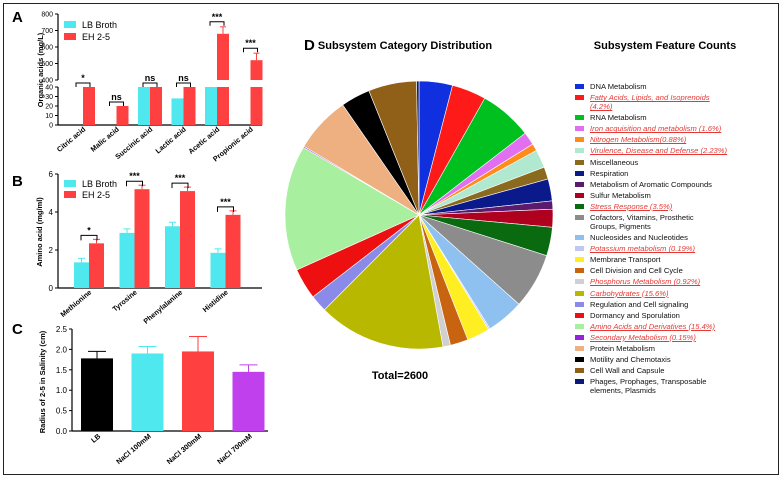  I want to click on legend-label: Cell Division and Cell Cycle, so click(636, 271).